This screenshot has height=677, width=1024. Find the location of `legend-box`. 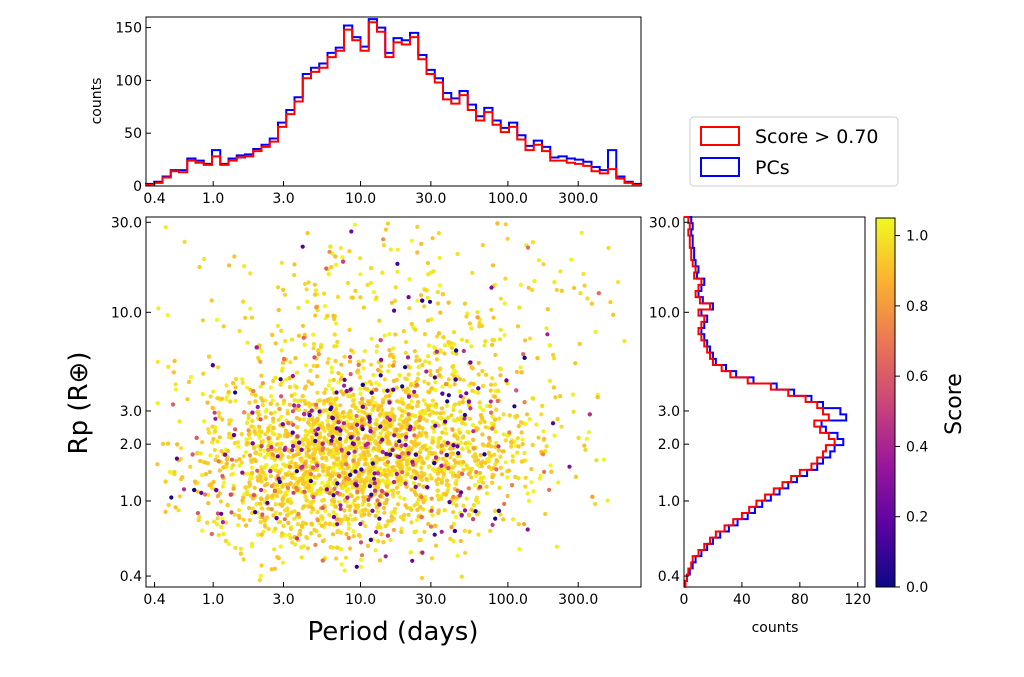

legend-box is located at coordinates (794, 151).